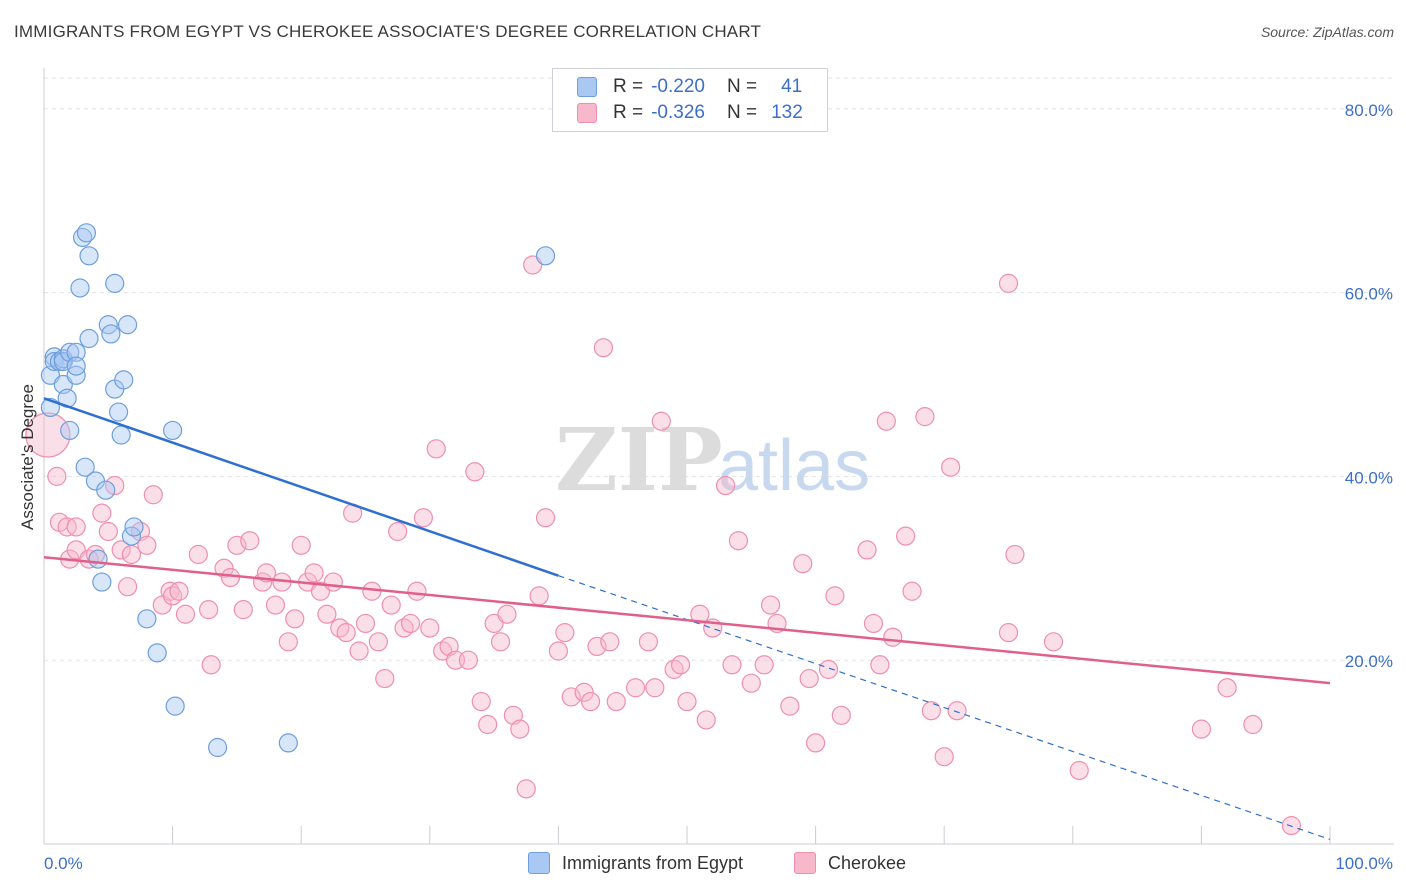 The height and width of the screenshot is (892, 1406). Describe the element at coordinates (587, 113) in the screenshot. I see `legend-swatch-cherokee` at that location.